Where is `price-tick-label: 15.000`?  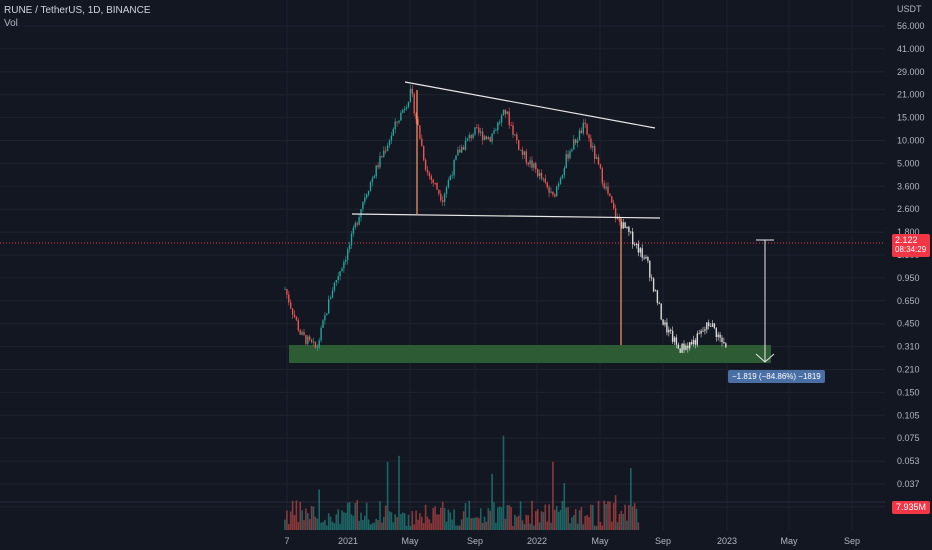 price-tick-label: 15.000 is located at coordinates (911, 118).